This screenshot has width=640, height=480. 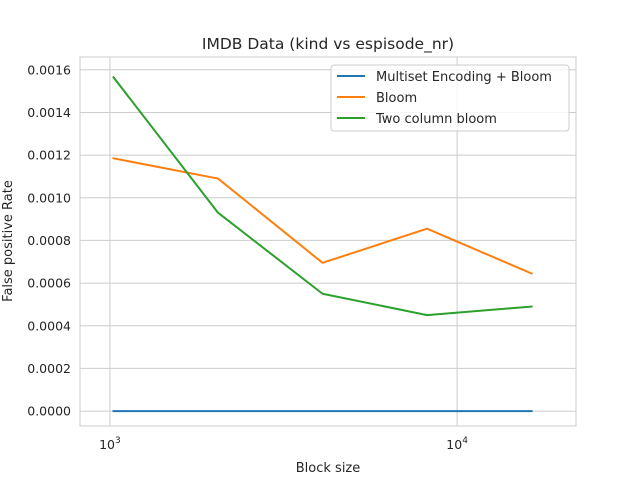 I want to click on x-tick-label: 104, so click(x=457, y=444).